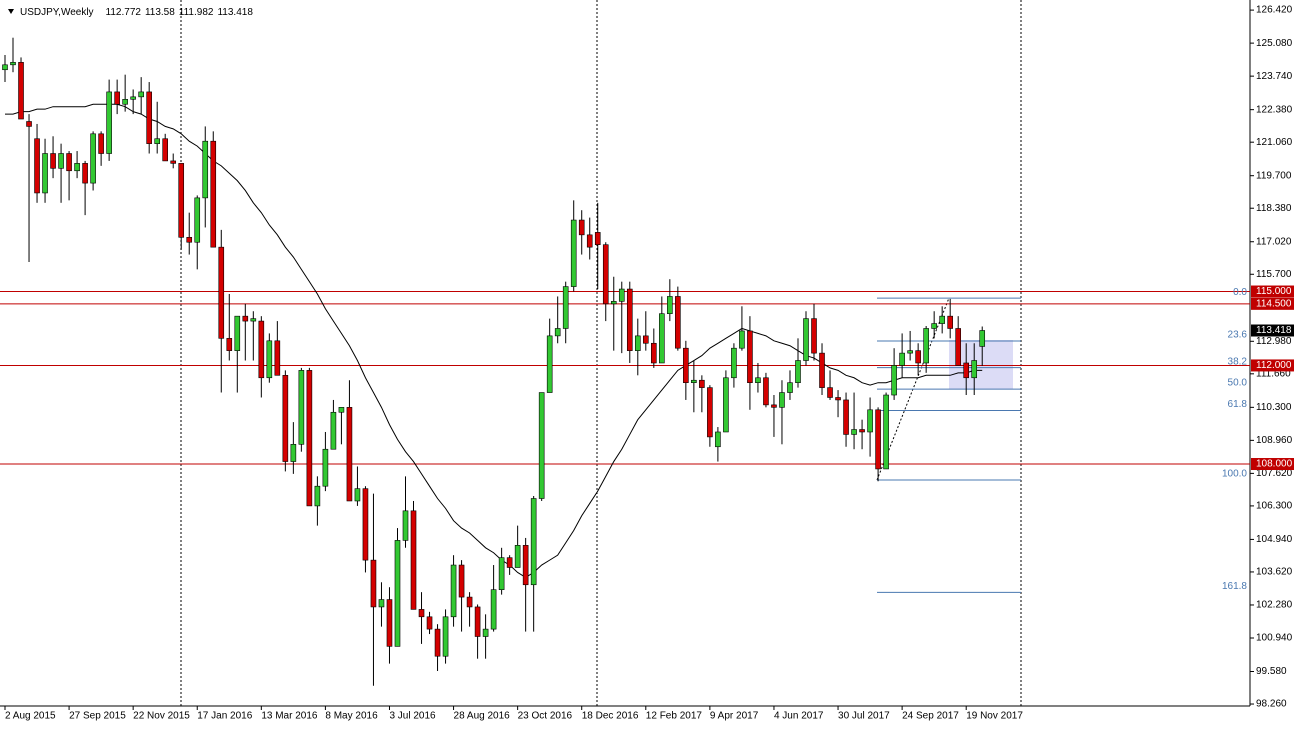  I want to click on y-tick-label: 125.080, so click(1274, 43).